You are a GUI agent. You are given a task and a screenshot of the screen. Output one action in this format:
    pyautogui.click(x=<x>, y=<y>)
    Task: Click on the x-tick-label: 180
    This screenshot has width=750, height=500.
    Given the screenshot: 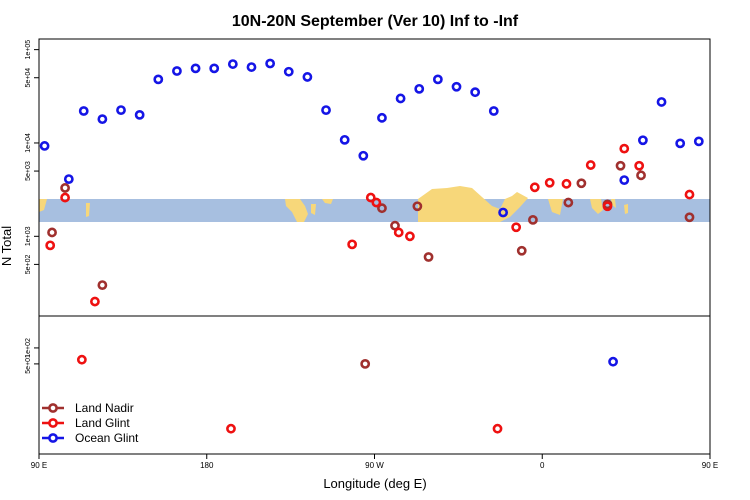 What is the action you would take?
    pyautogui.click(x=207, y=465)
    